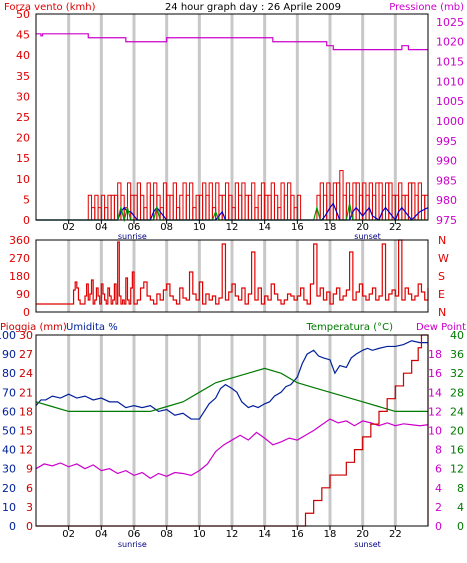 Image resolution: width=467 pixels, height=563 pixels. Describe the element at coordinates (460, 488) in the screenshot. I see `temperature-tick-label: 8` at that location.